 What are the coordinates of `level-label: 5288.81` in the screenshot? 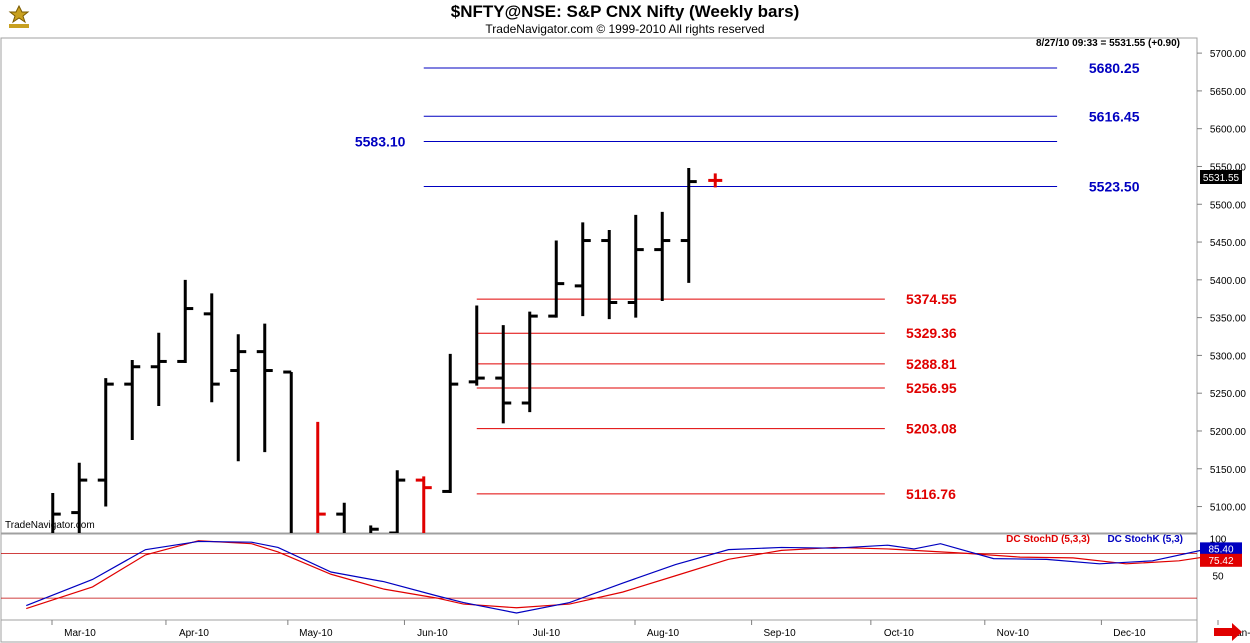 It's located at (931, 364).